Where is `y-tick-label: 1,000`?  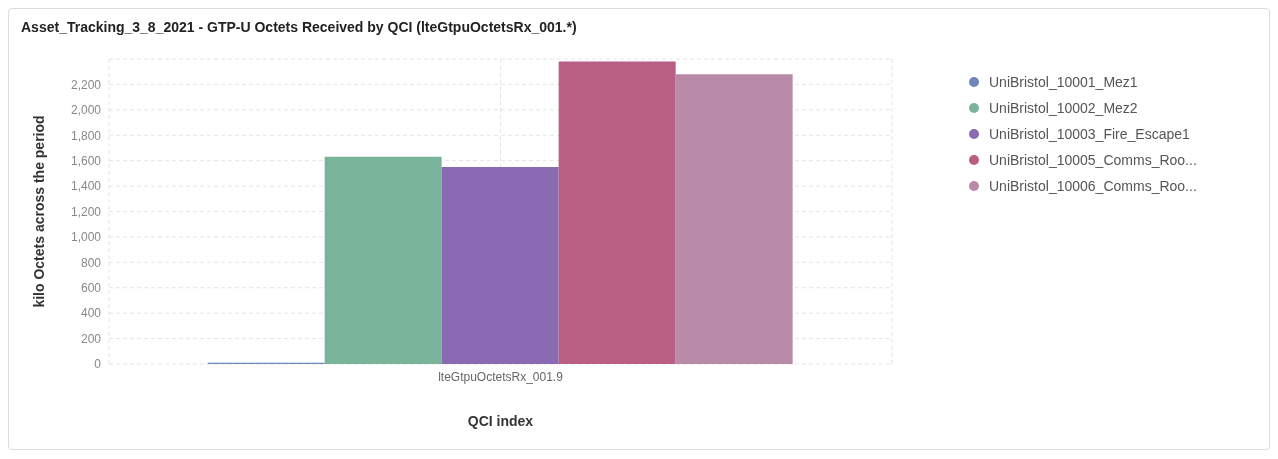
y-tick-label: 1,000 is located at coordinates (86, 237).